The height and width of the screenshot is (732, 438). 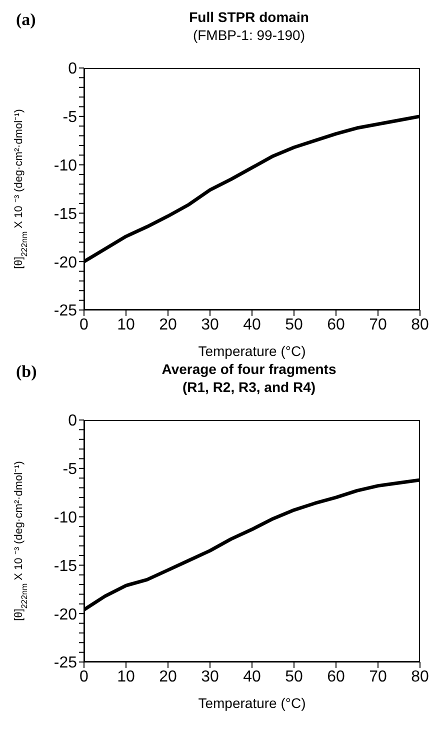 I want to click on chart-title: Full STPR domain, so click(x=249, y=17).